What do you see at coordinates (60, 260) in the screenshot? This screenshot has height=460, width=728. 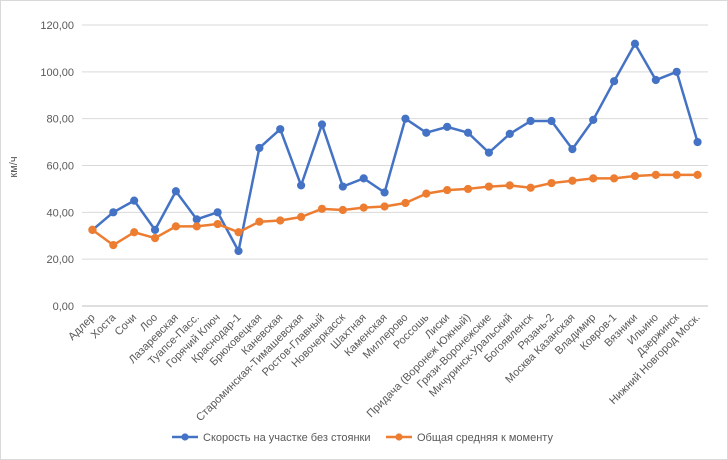 I see `y-tick-label: 20,00` at bounding box center [60, 260].